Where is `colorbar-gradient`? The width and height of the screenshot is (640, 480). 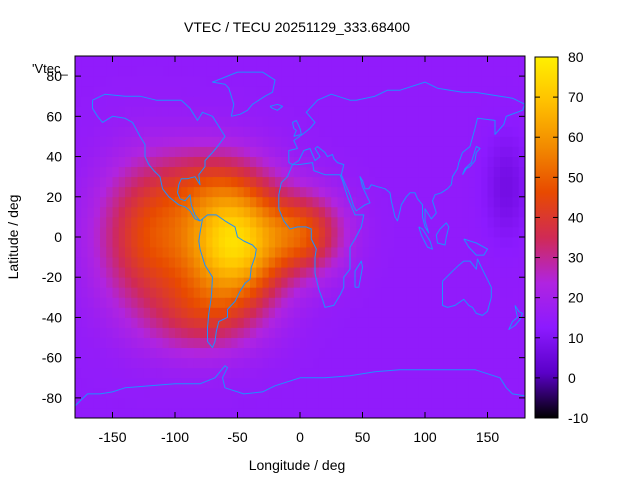 colorbar-gradient is located at coordinates (546, 237).